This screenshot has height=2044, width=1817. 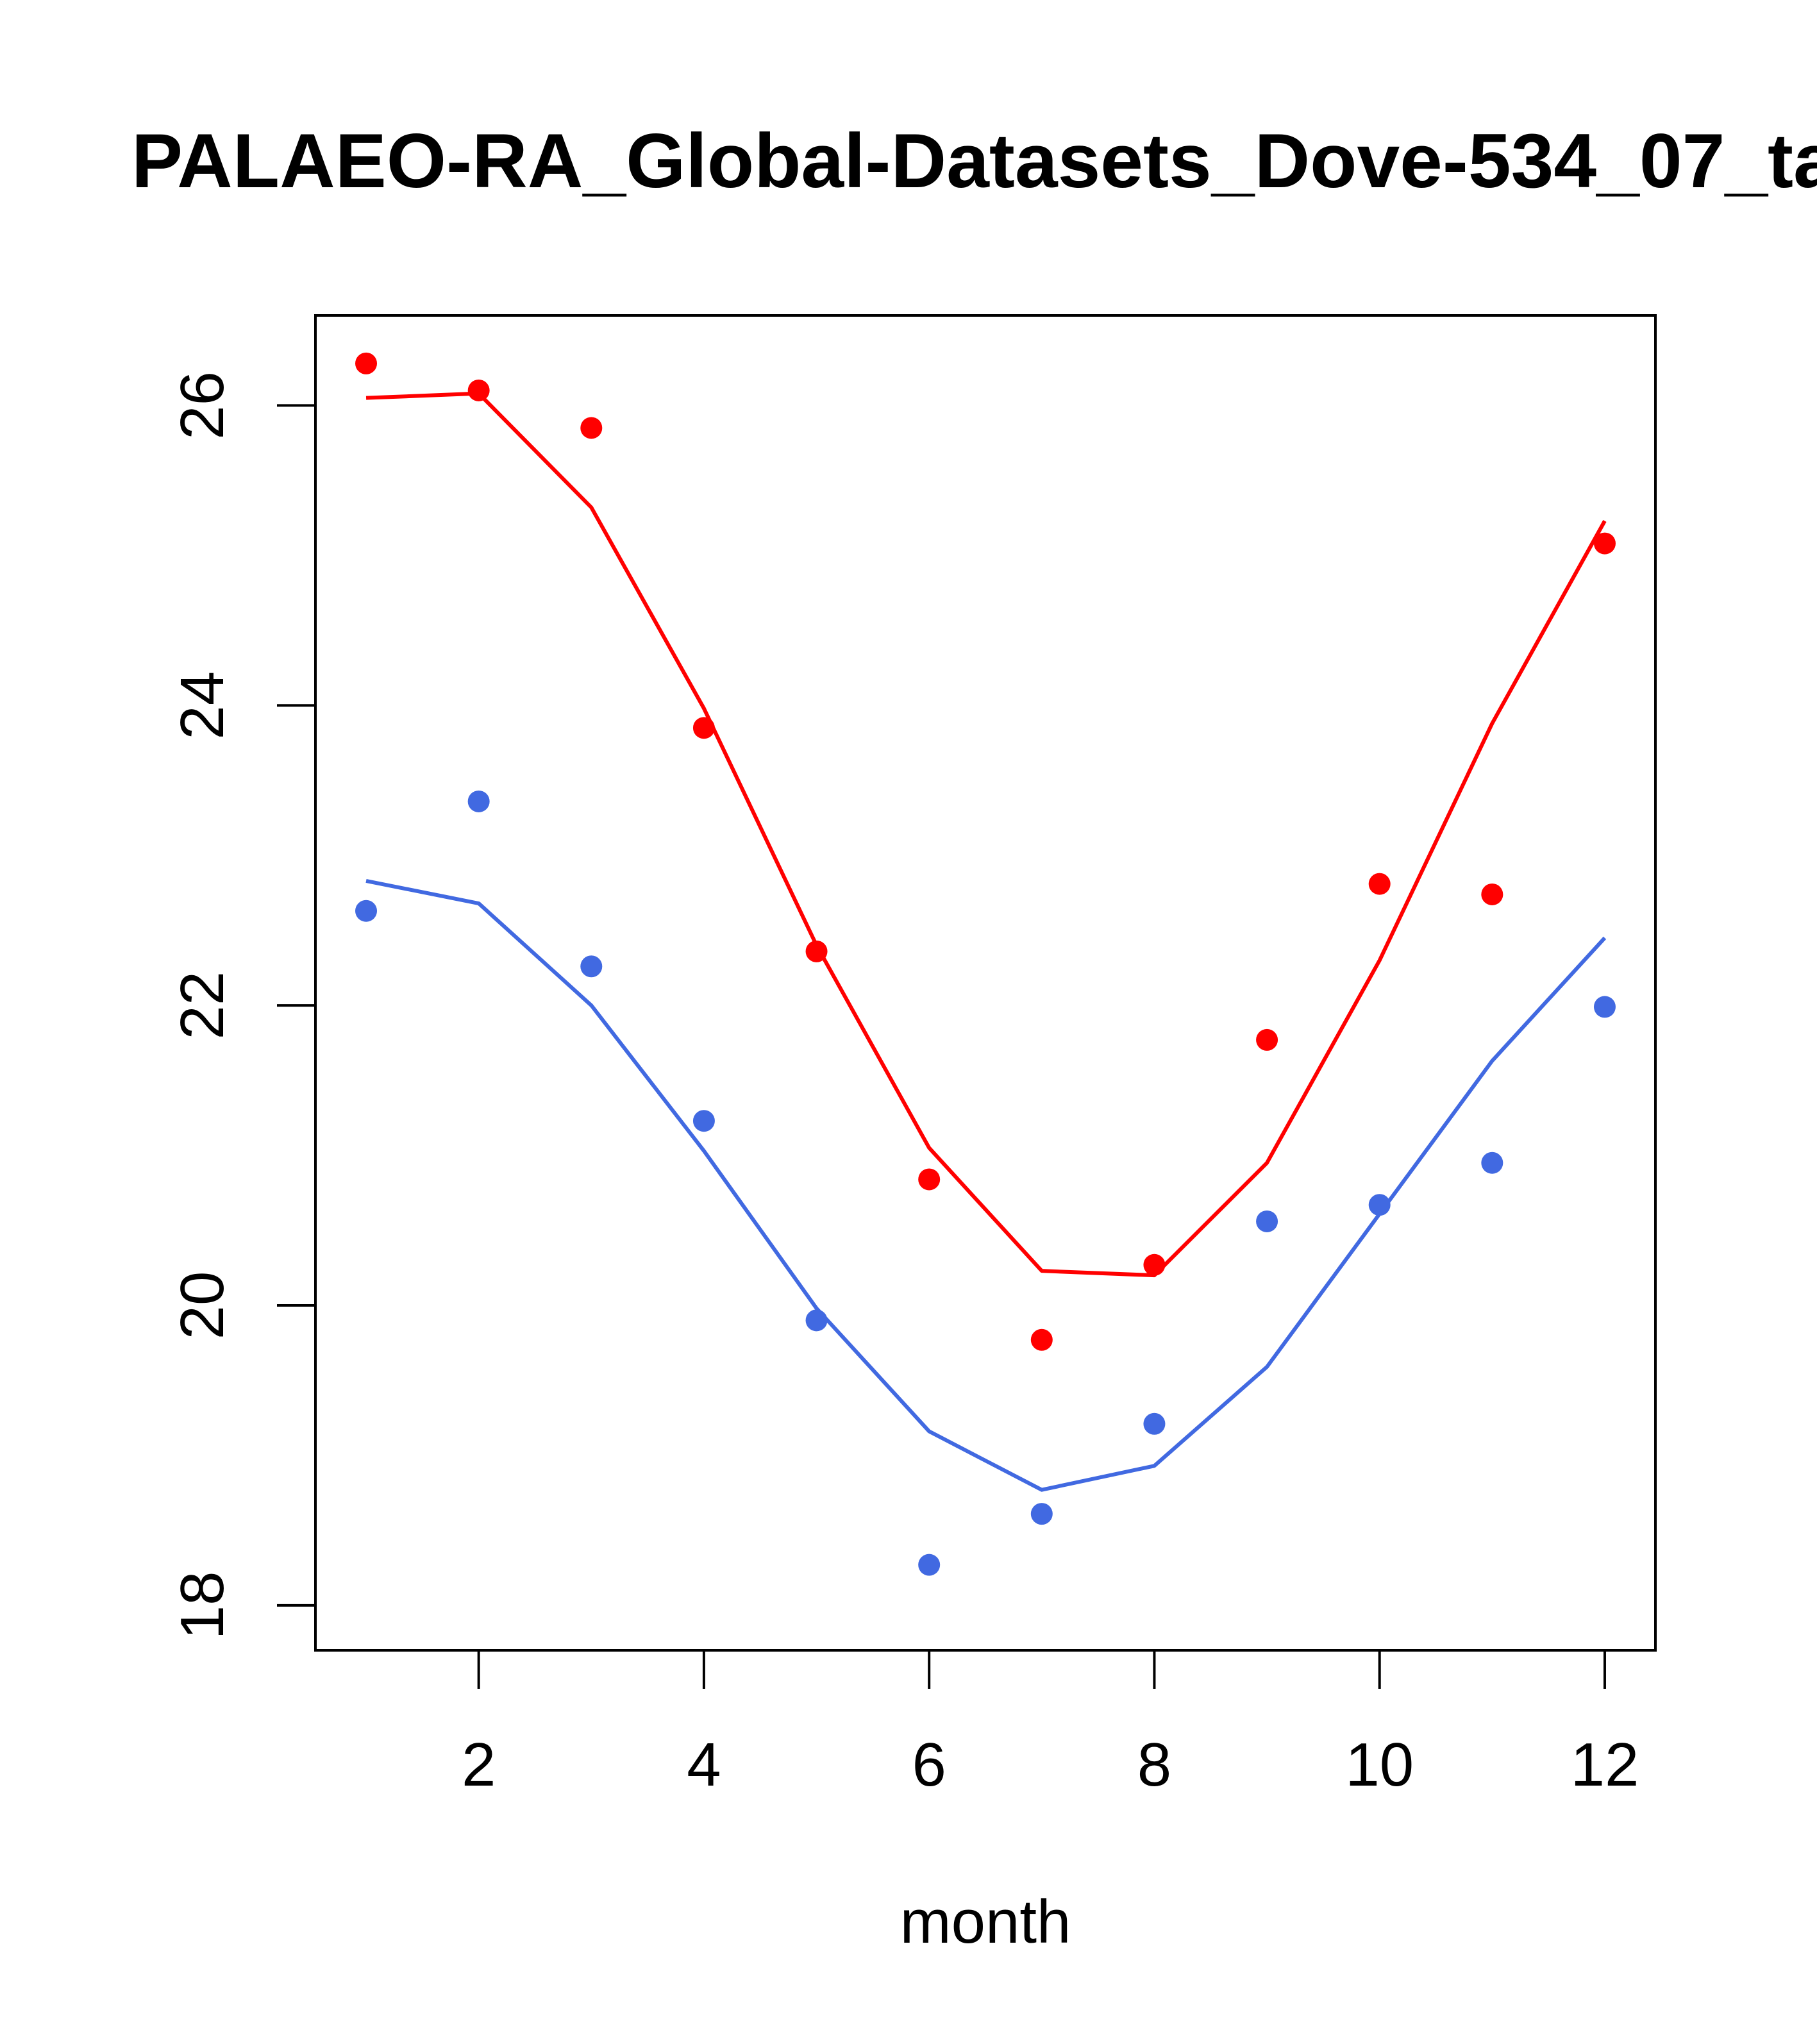 I want to click on chart-title: PALAEO-RA_Global-Datasets_Dove-534_07_ta, so click(x=974, y=161).